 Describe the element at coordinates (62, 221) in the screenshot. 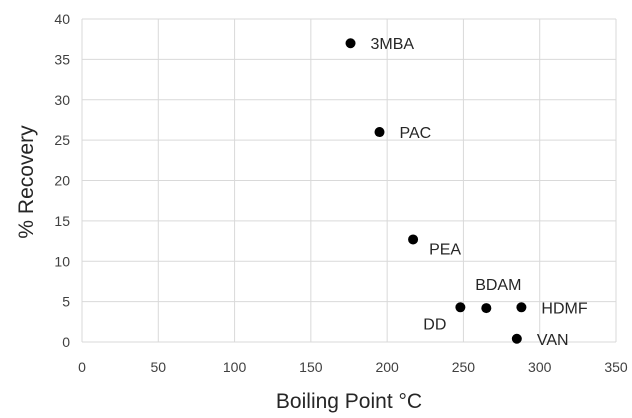

I see `y-tick-label: 15` at that location.